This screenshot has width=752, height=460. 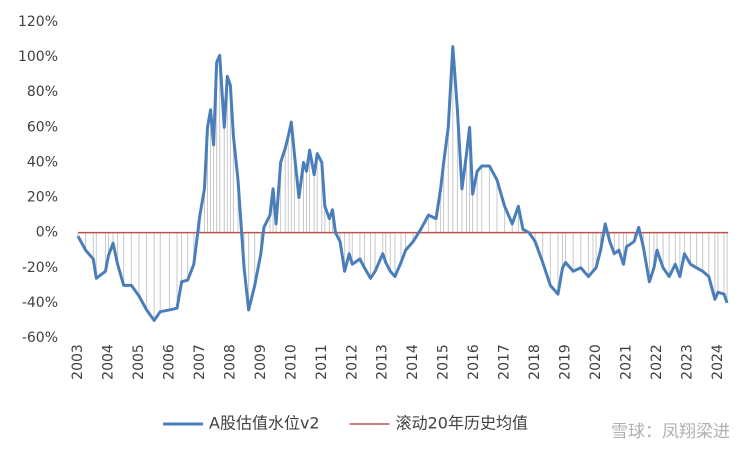 What do you see at coordinates (462, 423) in the screenshot?
I see `legend-label: 滚动20年历史均值` at bounding box center [462, 423].